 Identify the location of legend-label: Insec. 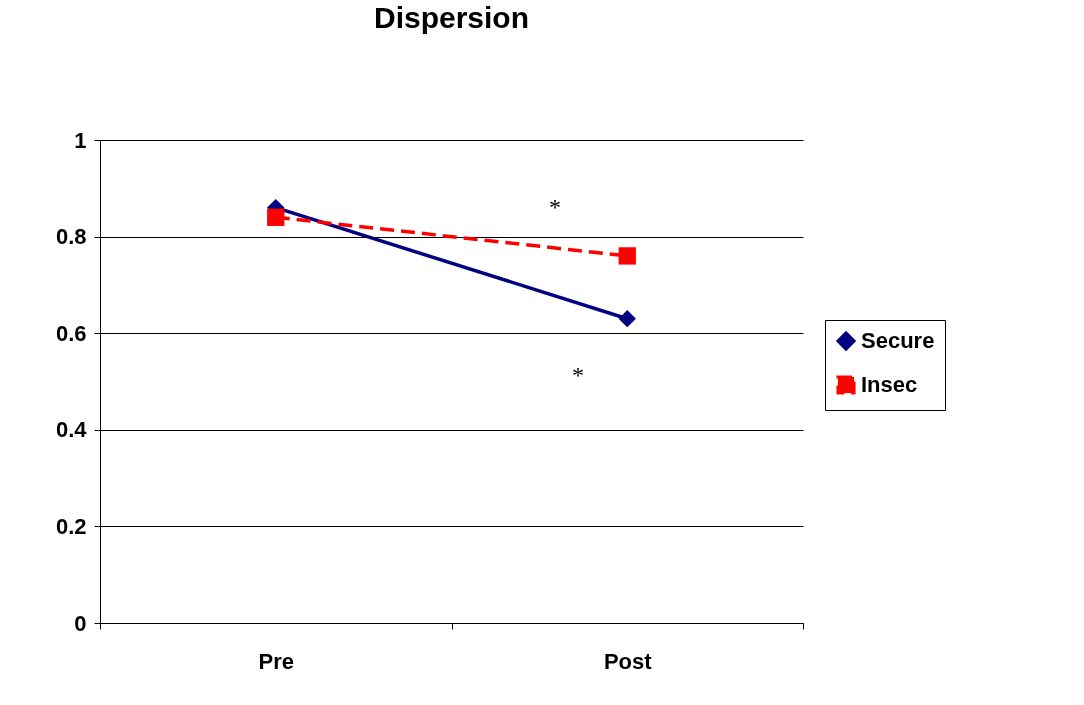
(889, 384).